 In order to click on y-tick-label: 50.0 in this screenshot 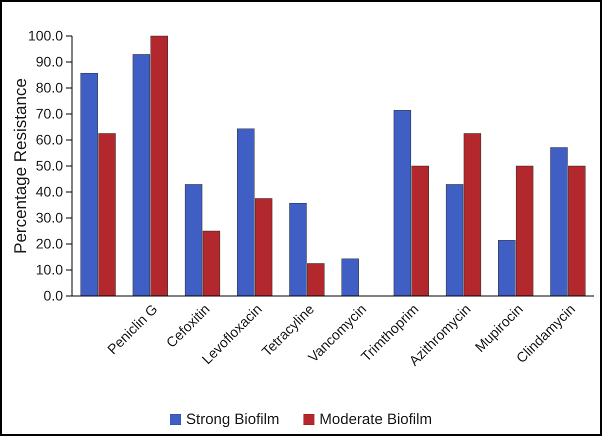, I will do `click(50, 165)`.